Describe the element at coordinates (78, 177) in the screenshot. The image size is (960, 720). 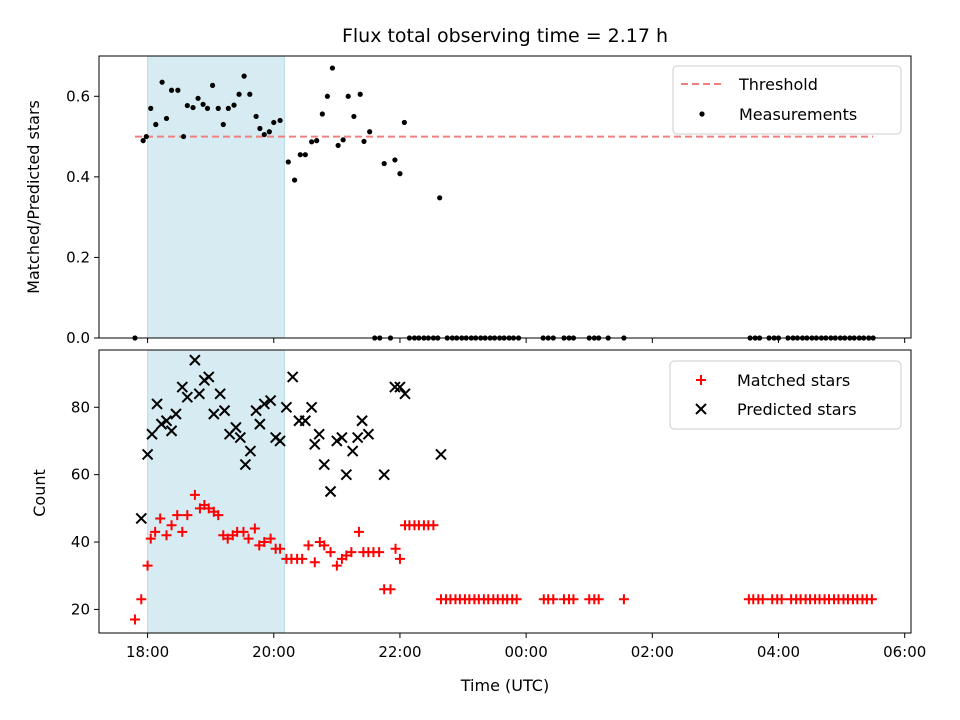
I see `top-y-tick-label: 0.4` at that location.